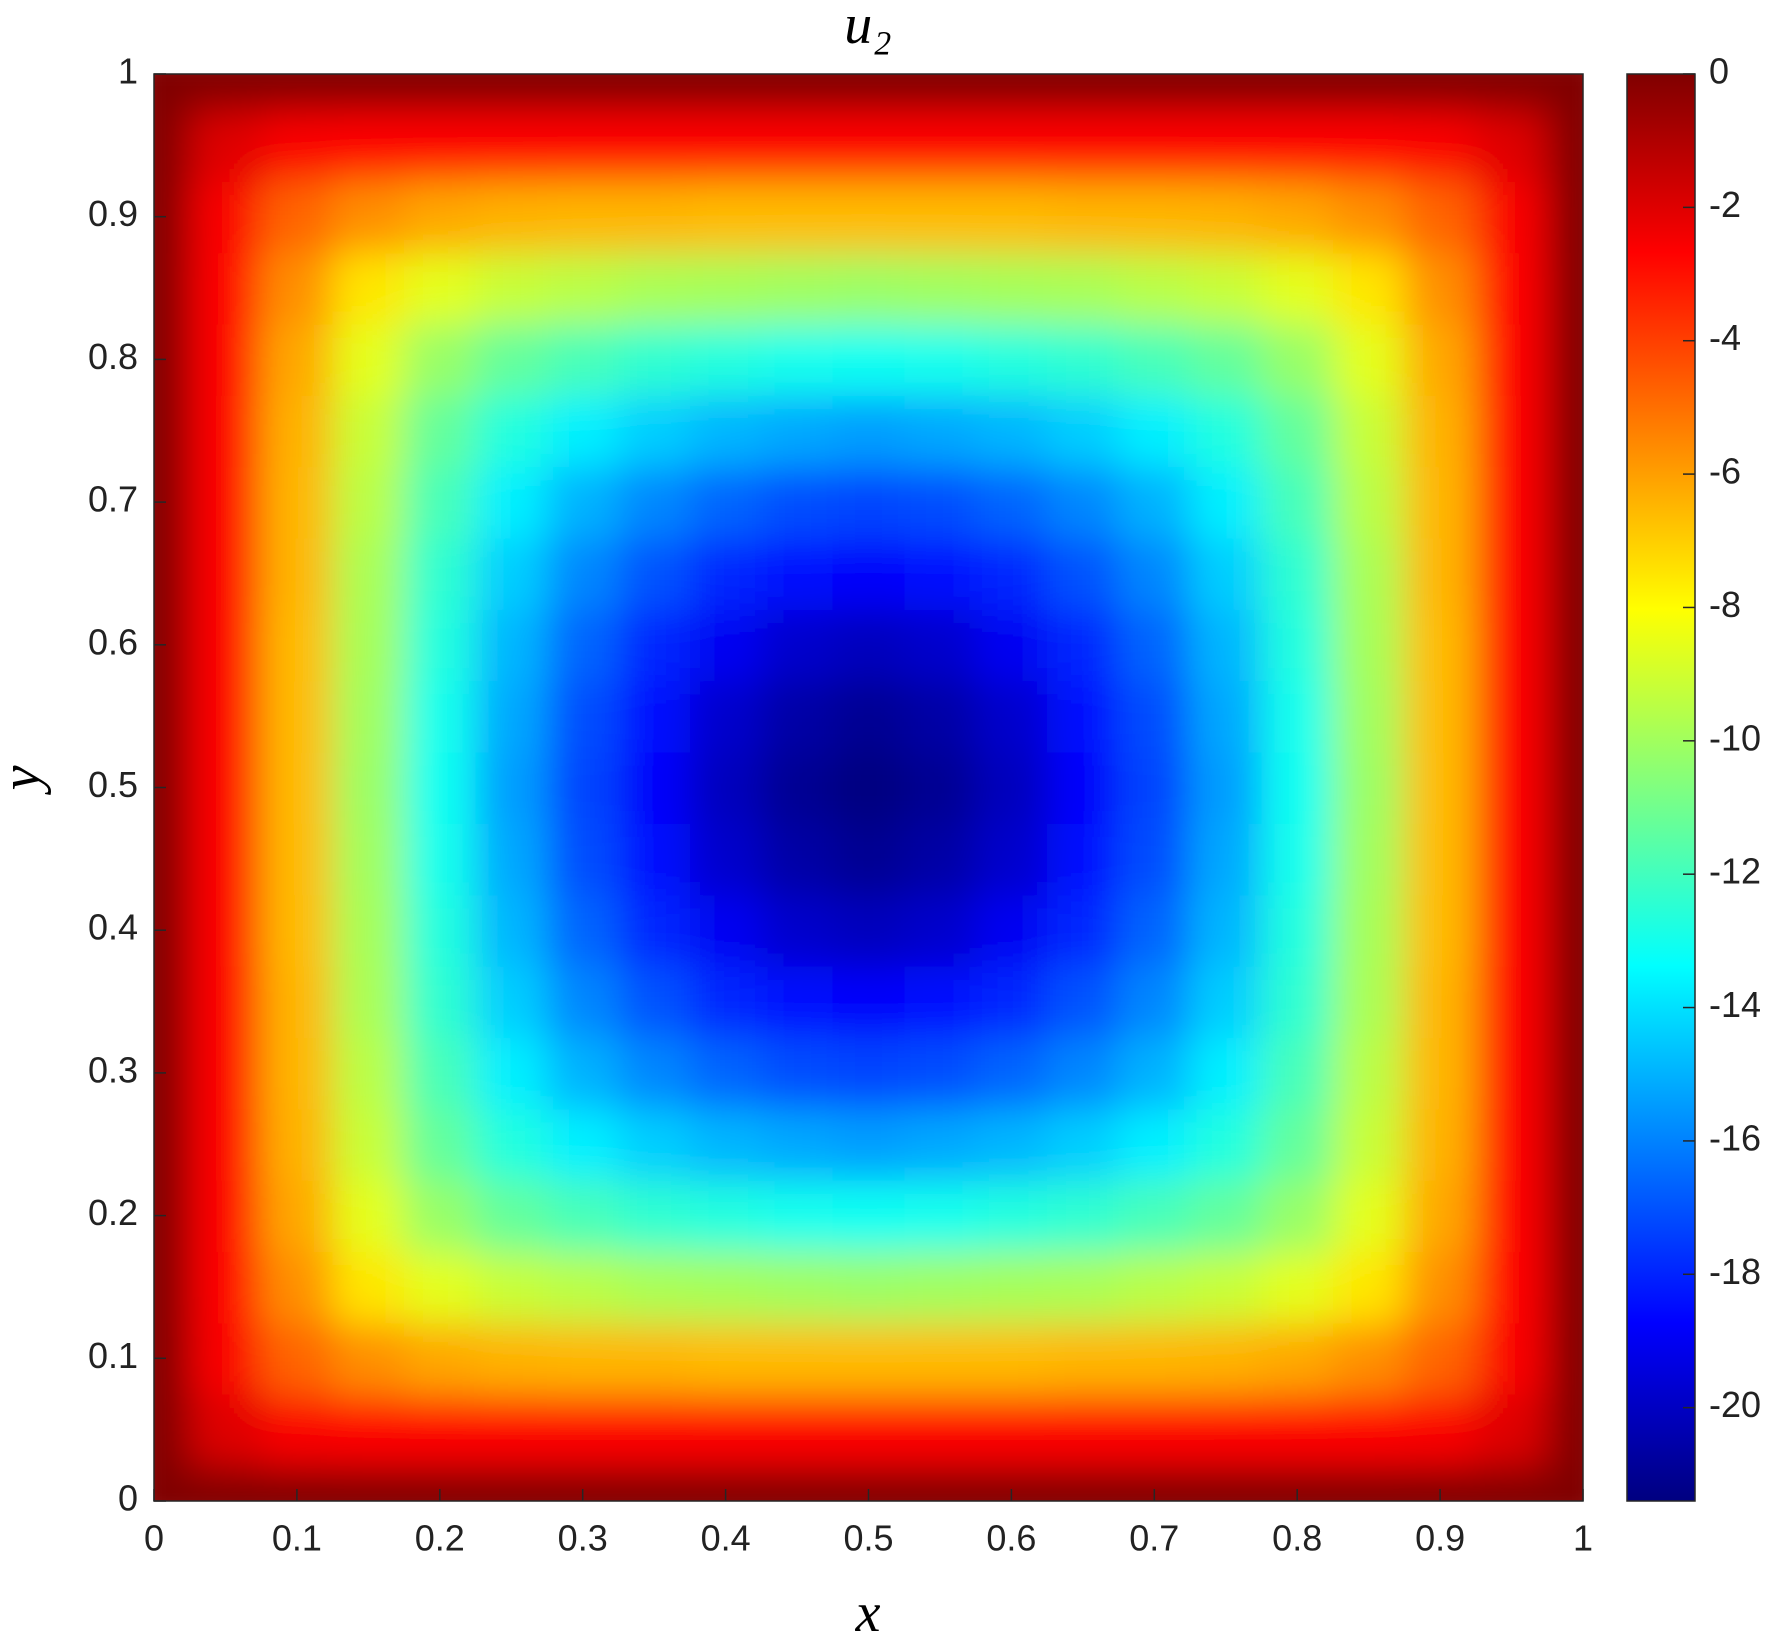 Image resolution: width=1768 pixels, height=1643 pixels. I want to click on x-tick-label: 0.7, so click(1154, 1538).